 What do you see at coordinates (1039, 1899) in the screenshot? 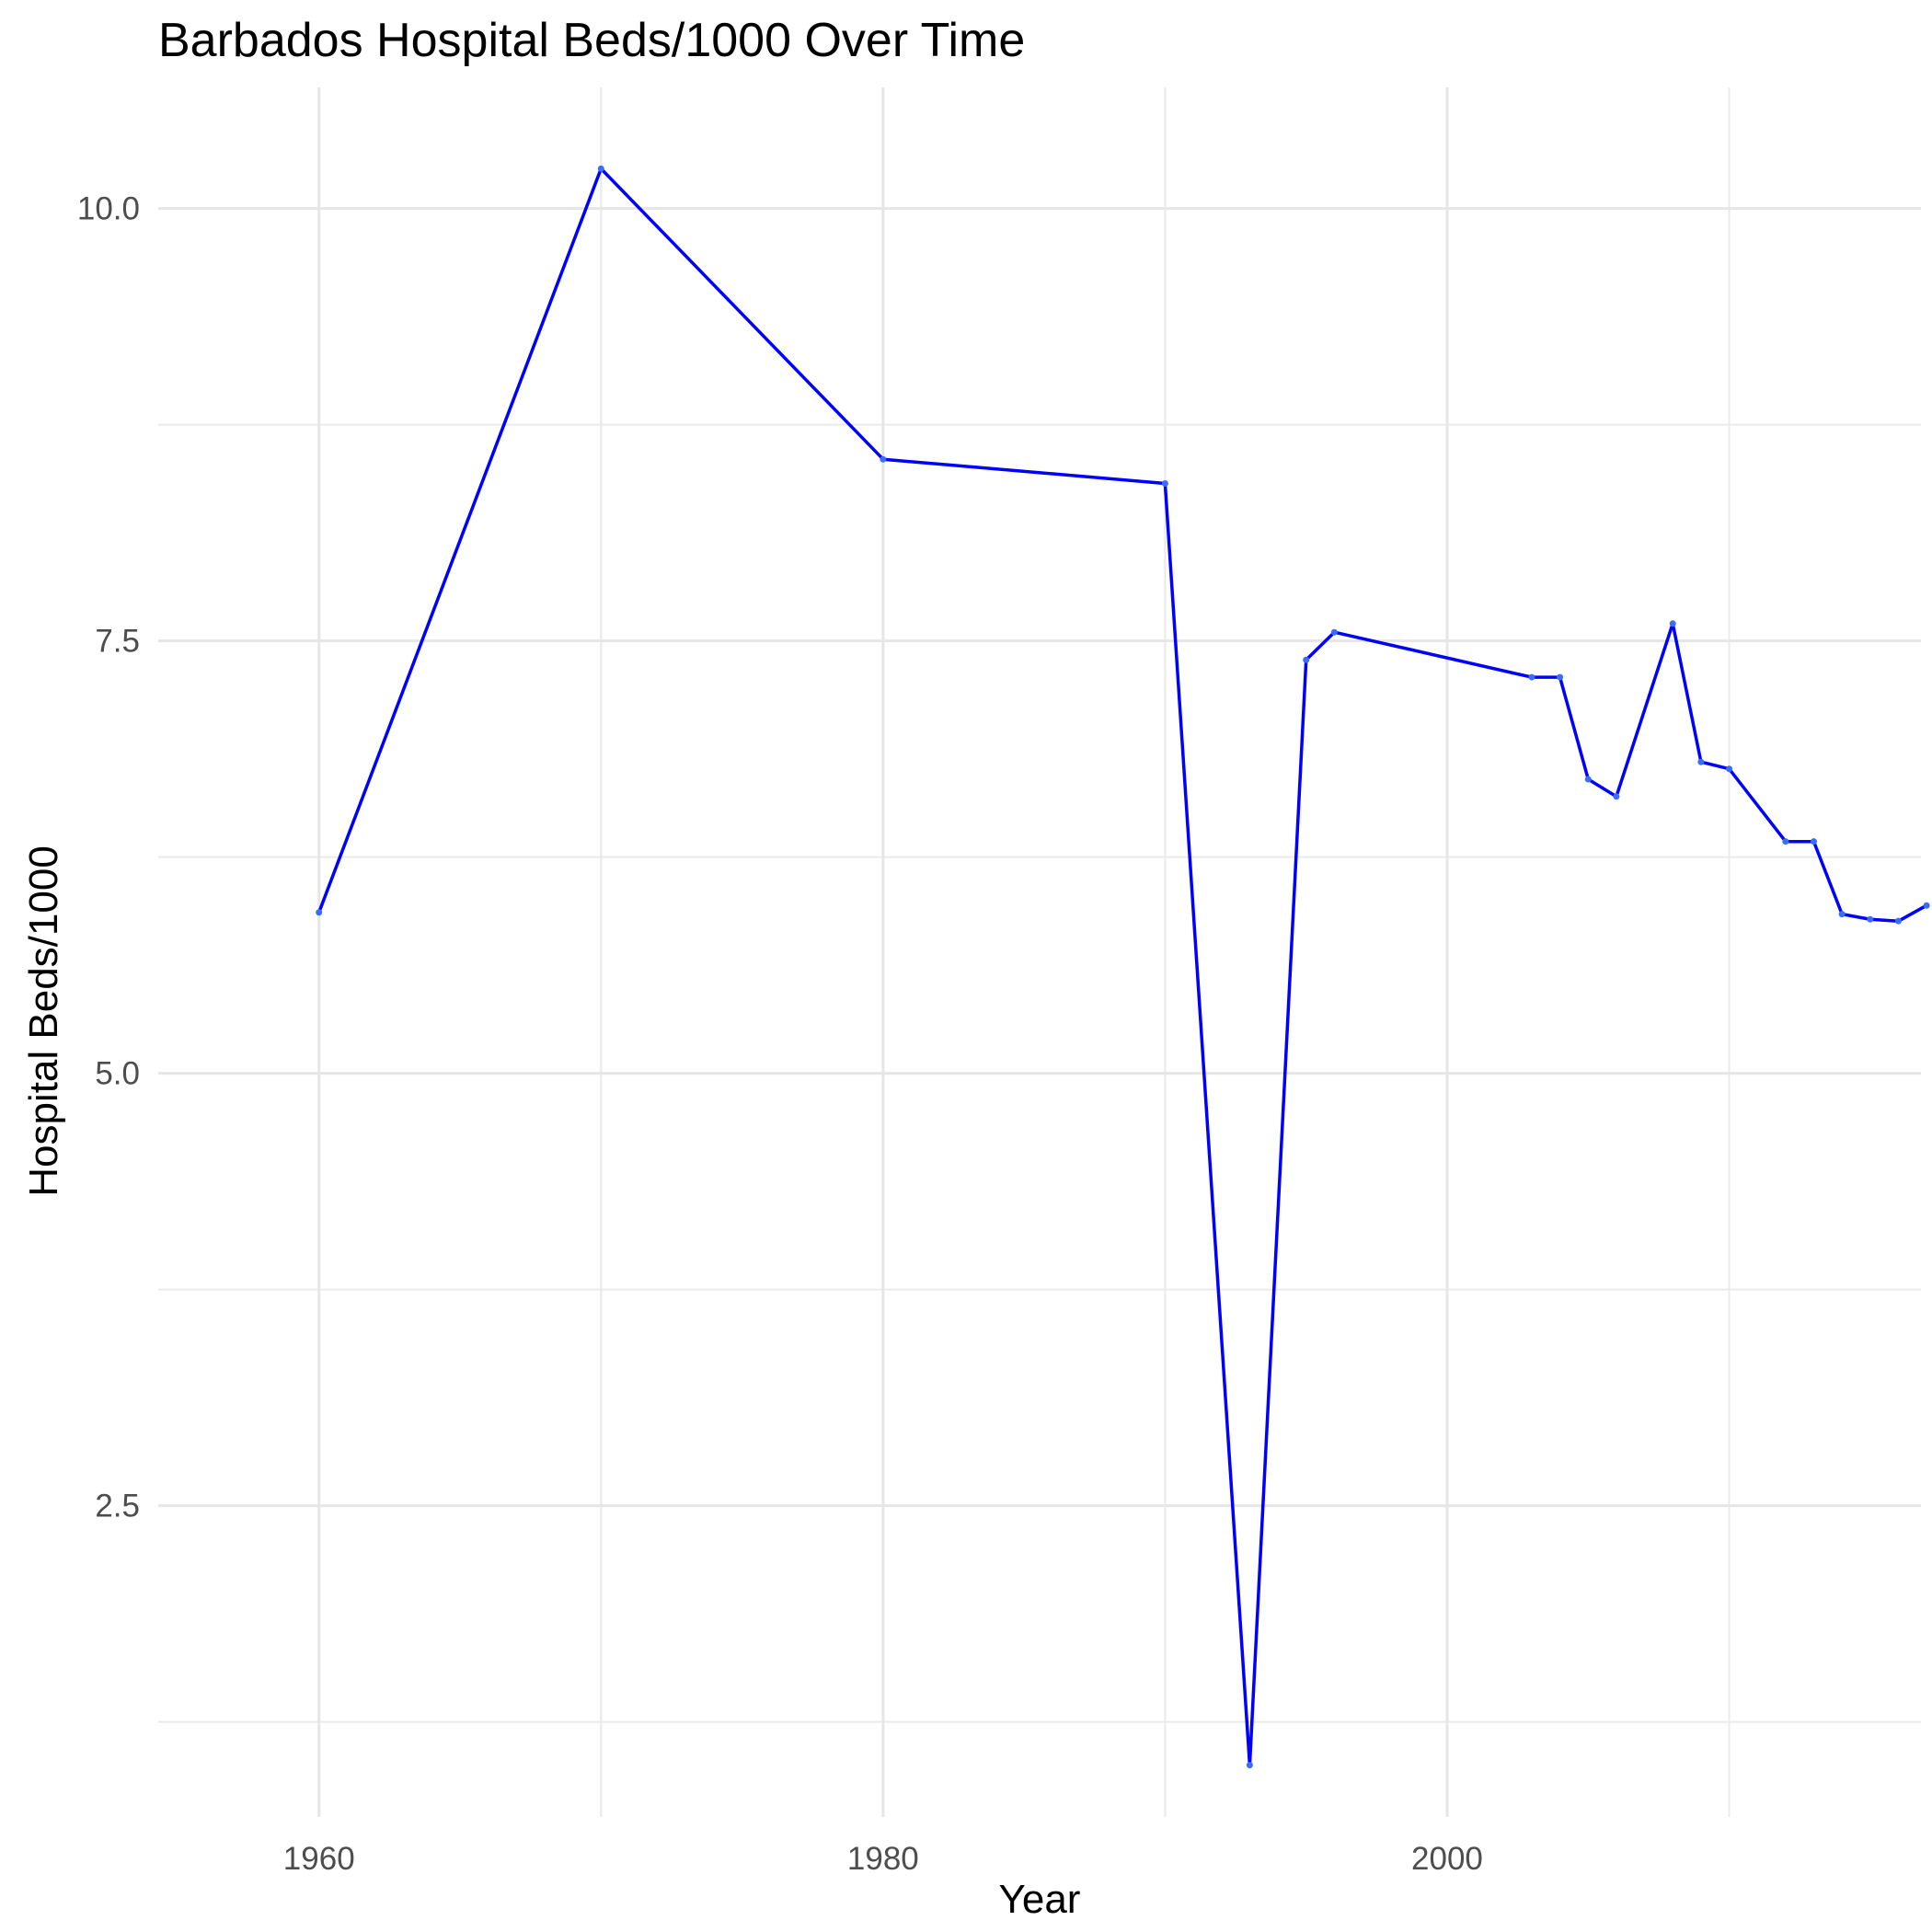
I see `x-axis-title: Year` at bounding box center [1039, 1899].